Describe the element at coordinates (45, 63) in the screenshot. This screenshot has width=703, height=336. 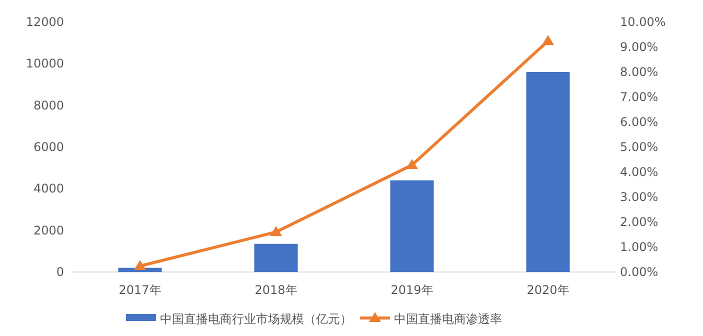
I see `y-tick-label: 10000` at that location.